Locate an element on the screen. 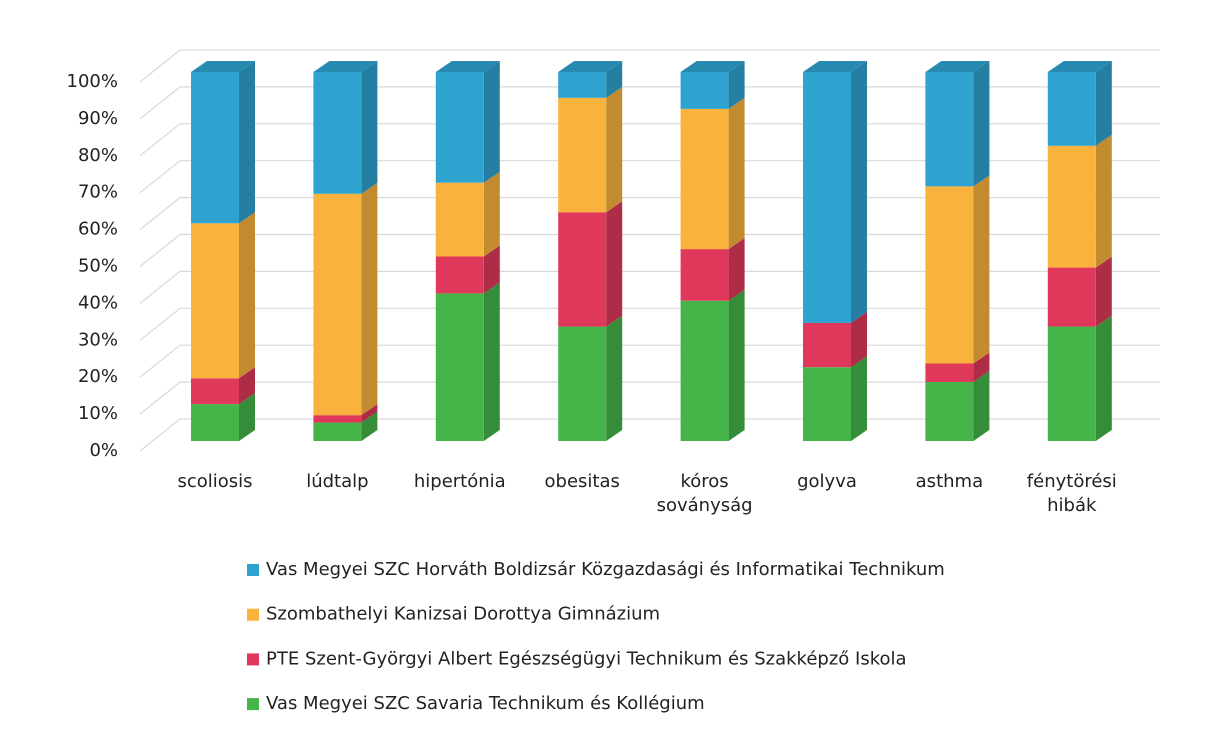 This screenshot has height=731, width=1211. y-tick-label: 10% is located at coordinates (98, 413).